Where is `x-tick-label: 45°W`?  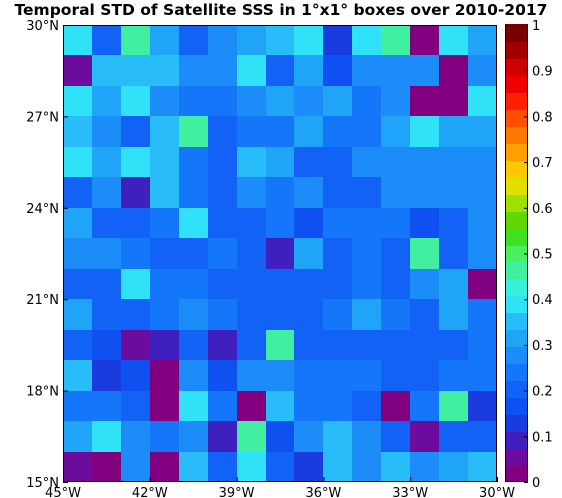
x-tick-label: 45°W is located at coordinates (63, 492).